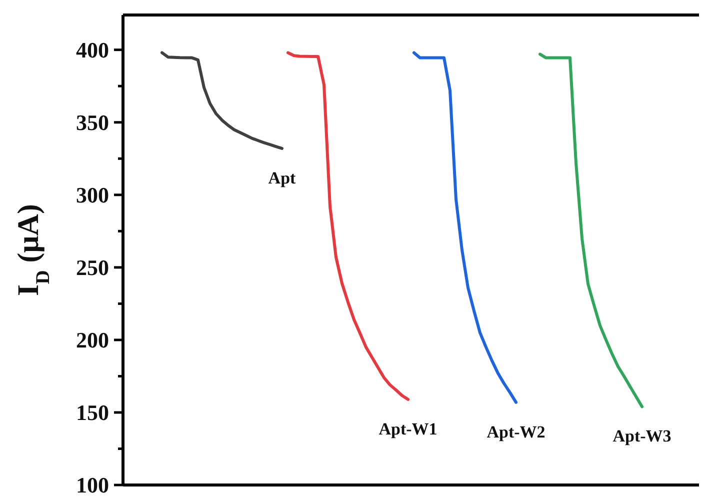 The width and height of the screenshot is (702, 499). Describe the element at coordinates (642, 436) in the screenshot. I see `series-label: Apt-W3` at that location.